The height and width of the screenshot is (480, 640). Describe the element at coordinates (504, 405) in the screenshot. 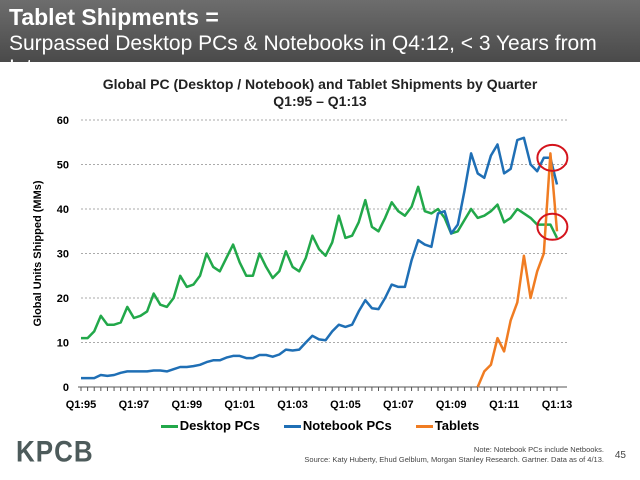

I see `x-tick-label: Q1:11` at that location.